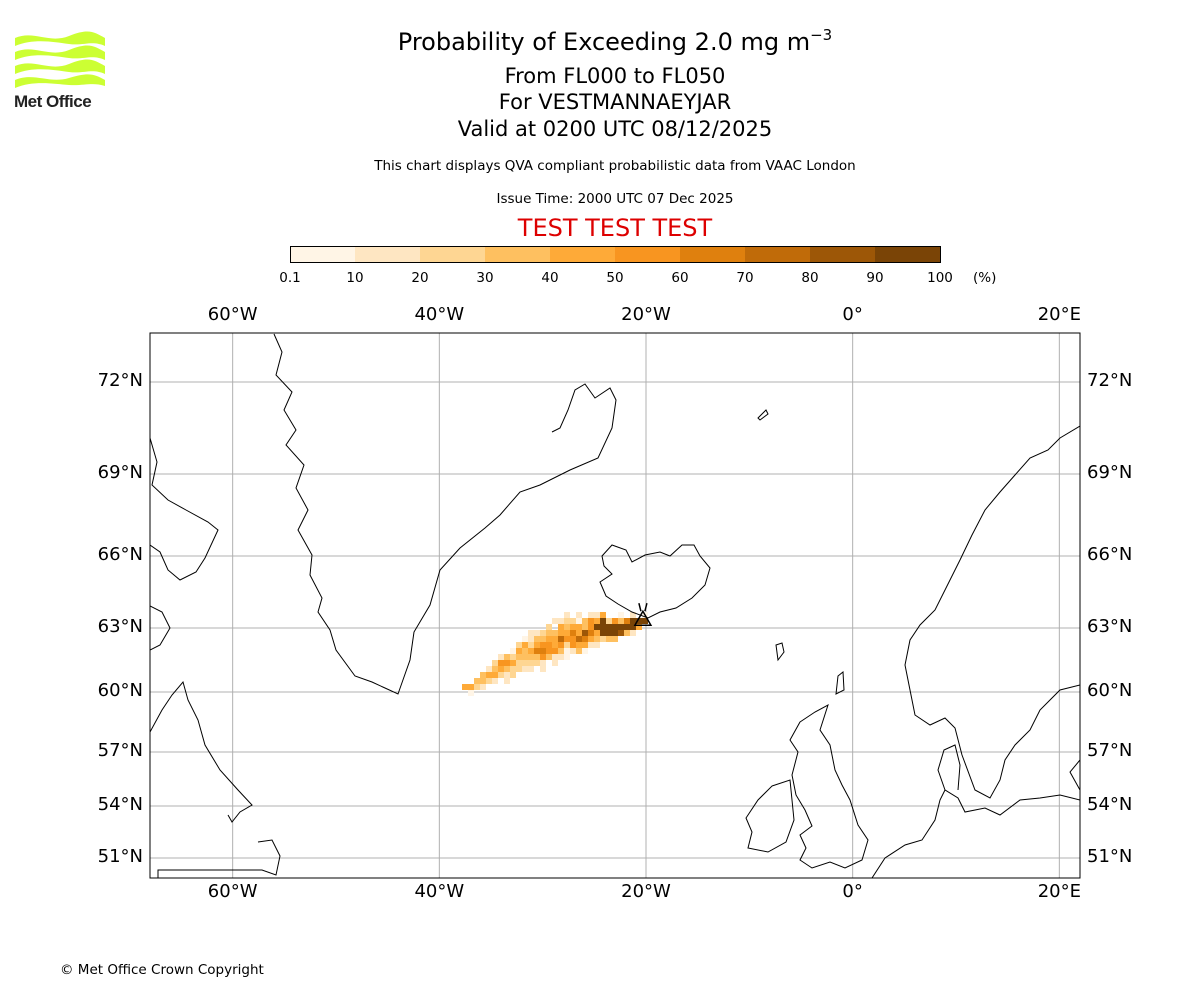  What do you see at coordinates (290, 278) in the screenshot?
I see `colorbar-tick-label: 0.1` at bounding box center [290, 278].